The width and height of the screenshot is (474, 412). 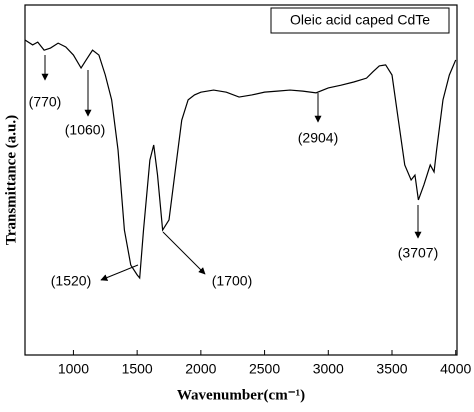 What do you see at coordinates (241, 395) in the screenshot?
I see `x-axis-title: Wavenumber(cm⁻¹)` at bounding box center [241, 395].